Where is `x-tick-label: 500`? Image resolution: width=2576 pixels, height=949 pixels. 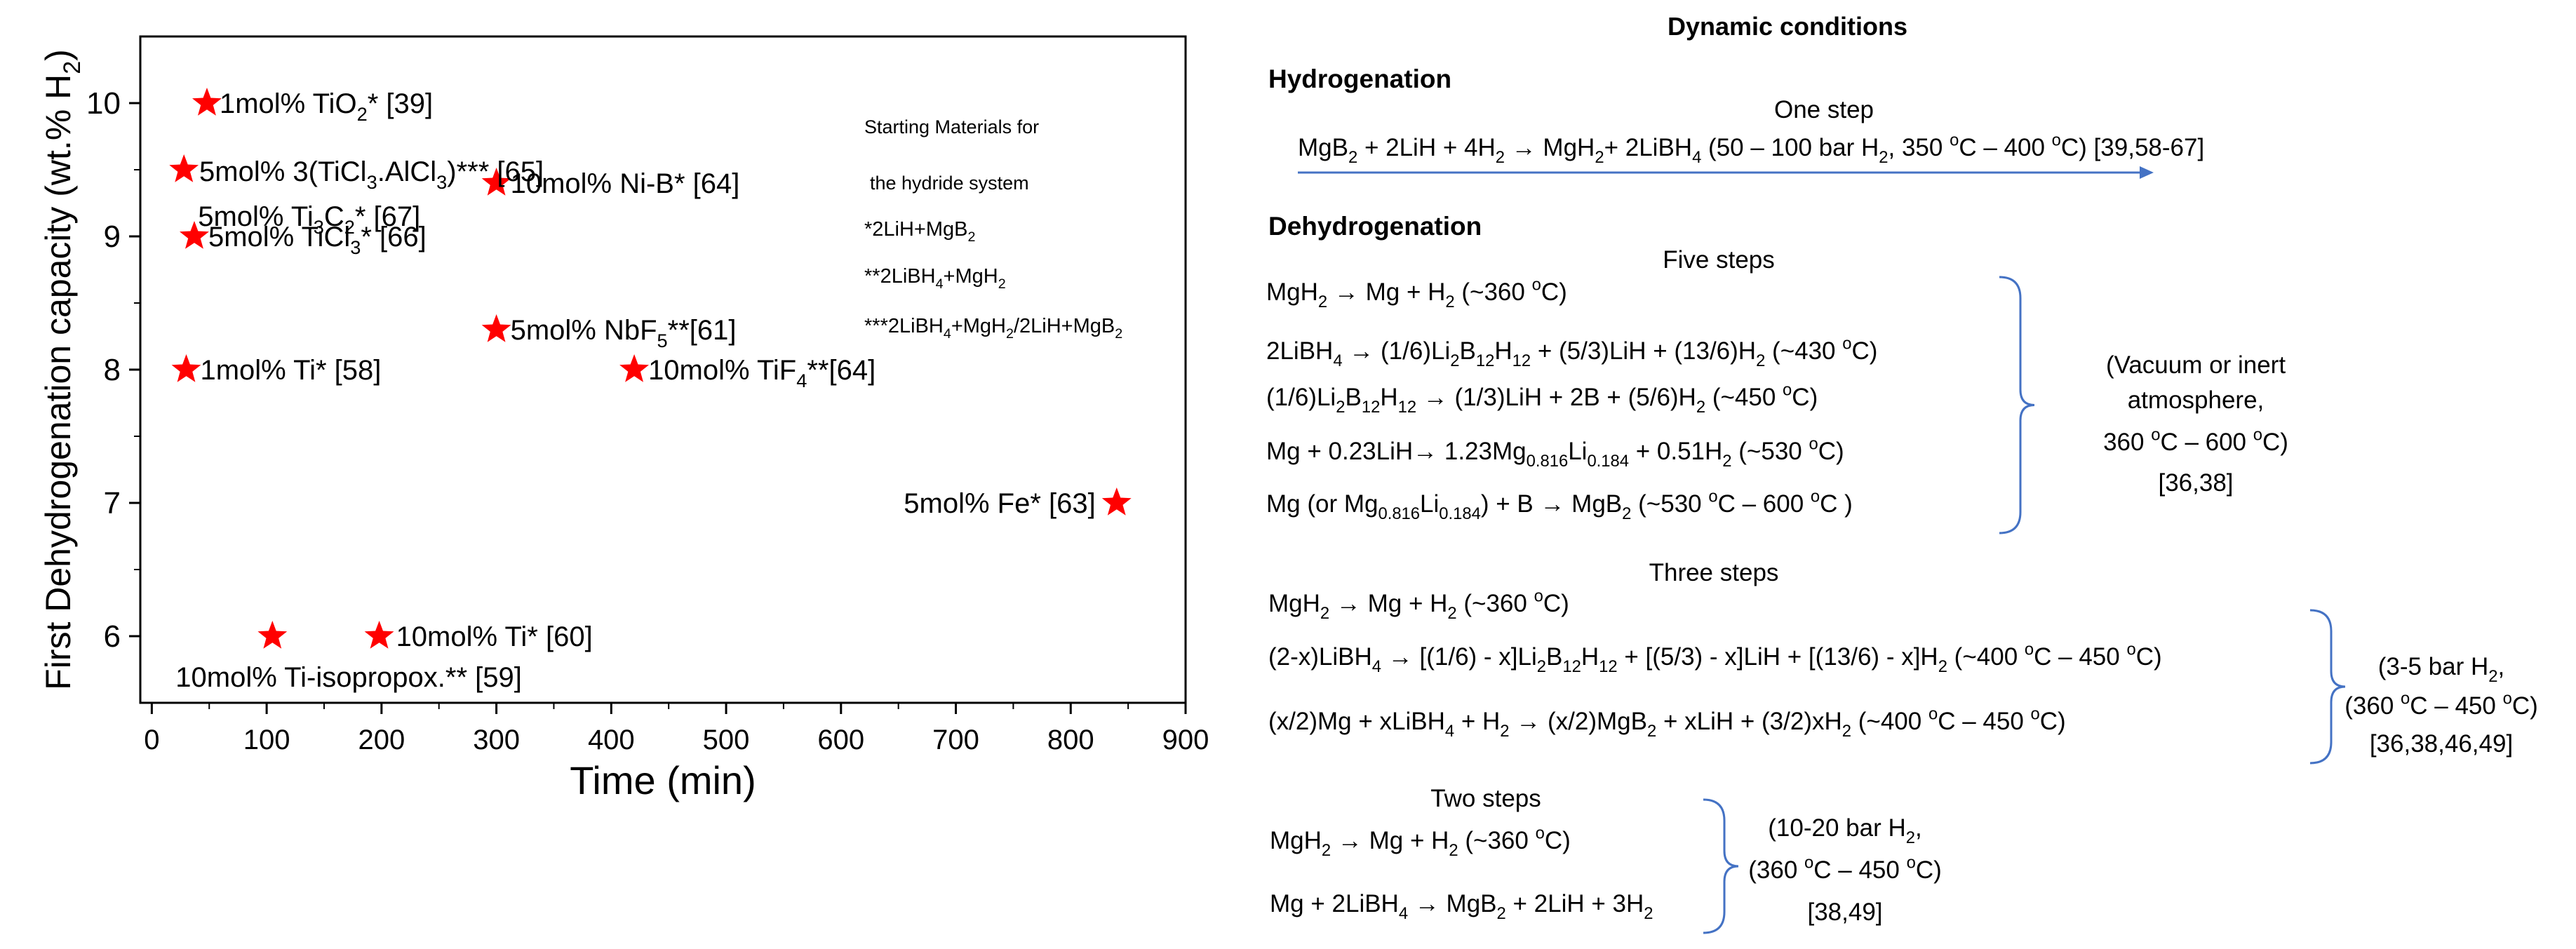 x-tick-label: 500 is located at coordinates (726, 740).